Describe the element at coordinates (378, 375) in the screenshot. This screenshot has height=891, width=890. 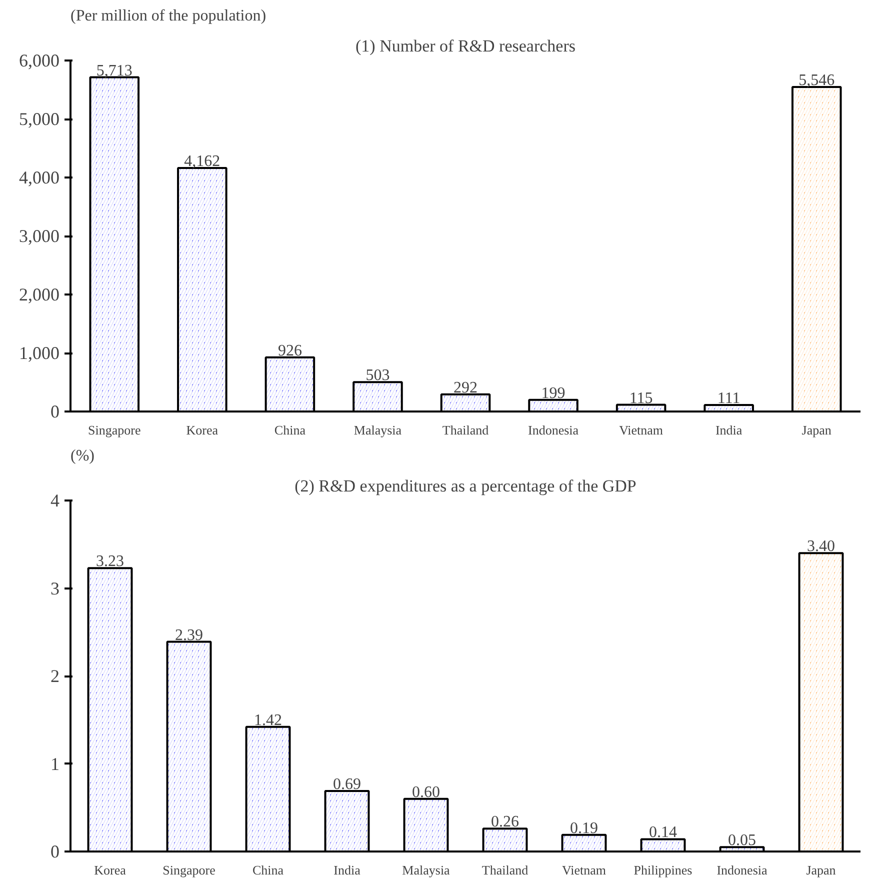
I see `data-label: 503` at that location.